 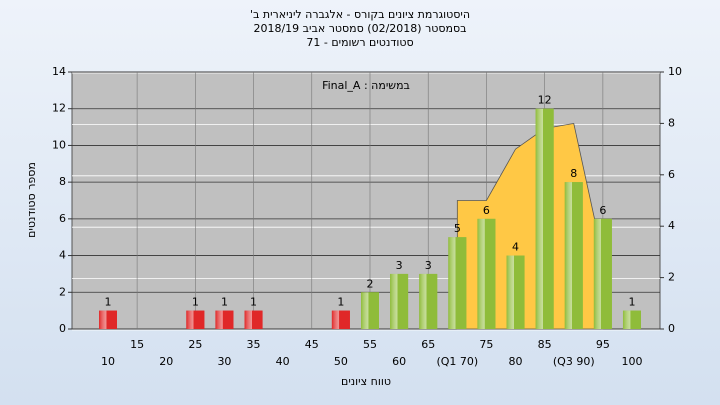 I want to click on x-tick-label: 100, so click(x=631, y=361).